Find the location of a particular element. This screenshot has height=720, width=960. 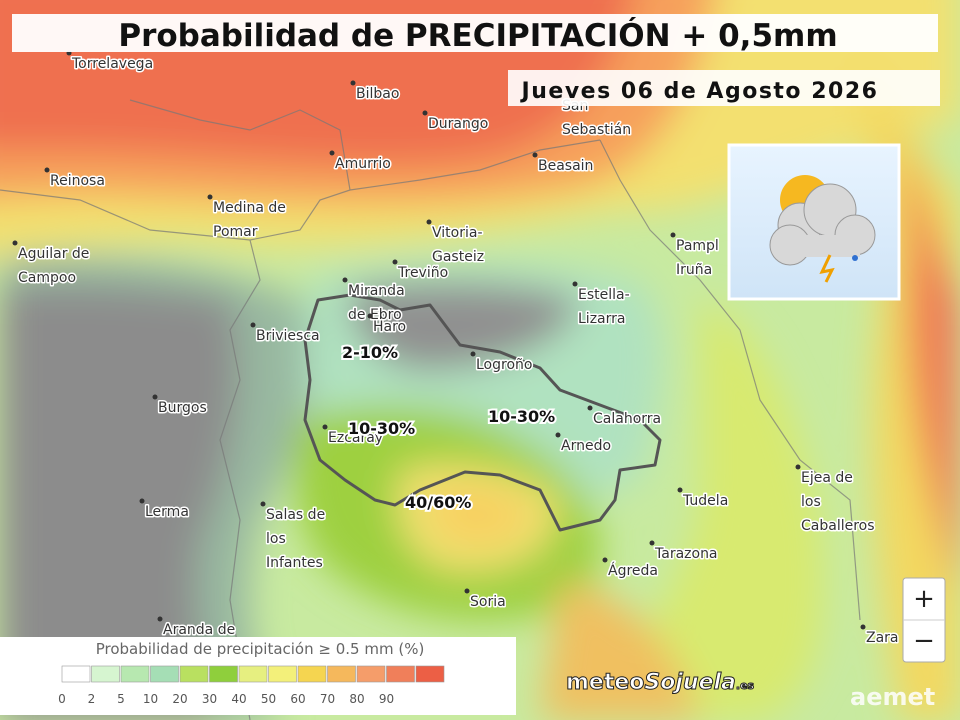

place-line: Infantes is located at coordinates (294, 563).